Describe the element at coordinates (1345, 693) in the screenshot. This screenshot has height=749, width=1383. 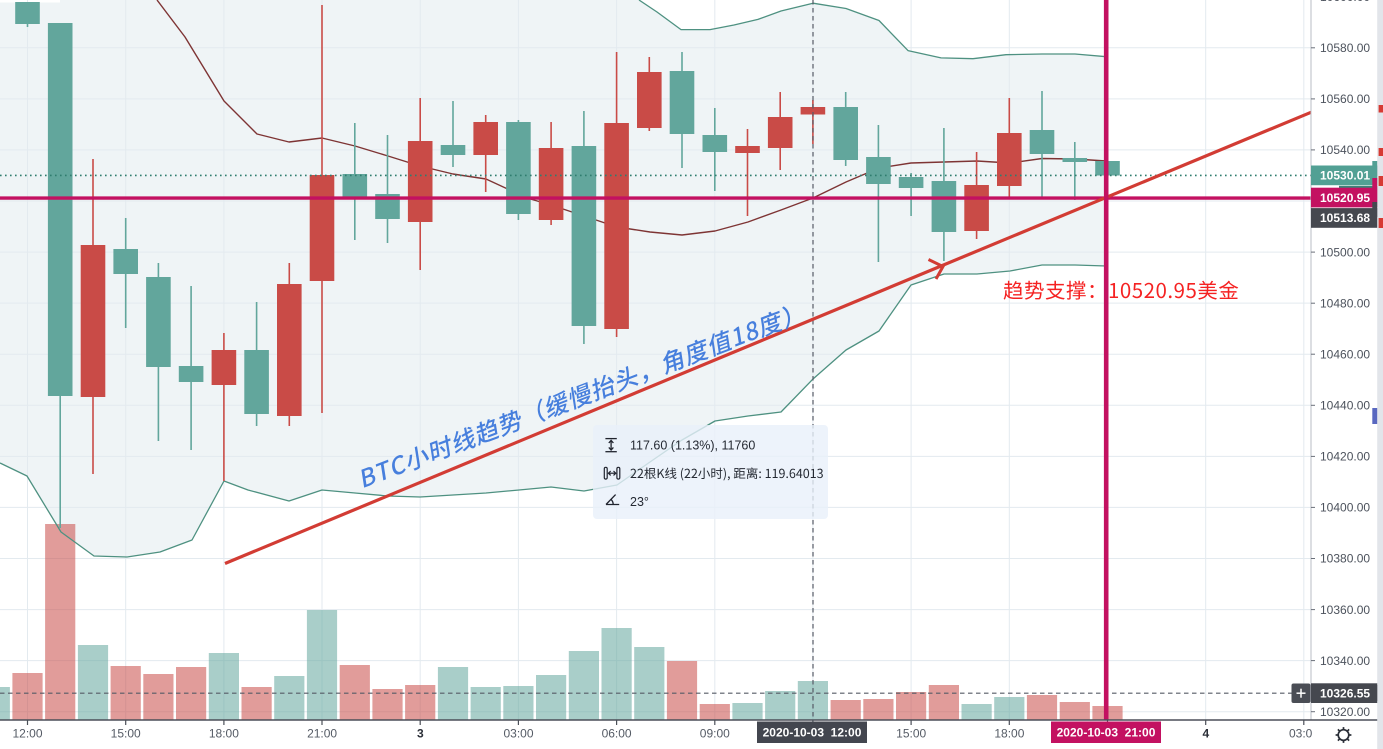
I see `svg-text: 10326.55` at that location.